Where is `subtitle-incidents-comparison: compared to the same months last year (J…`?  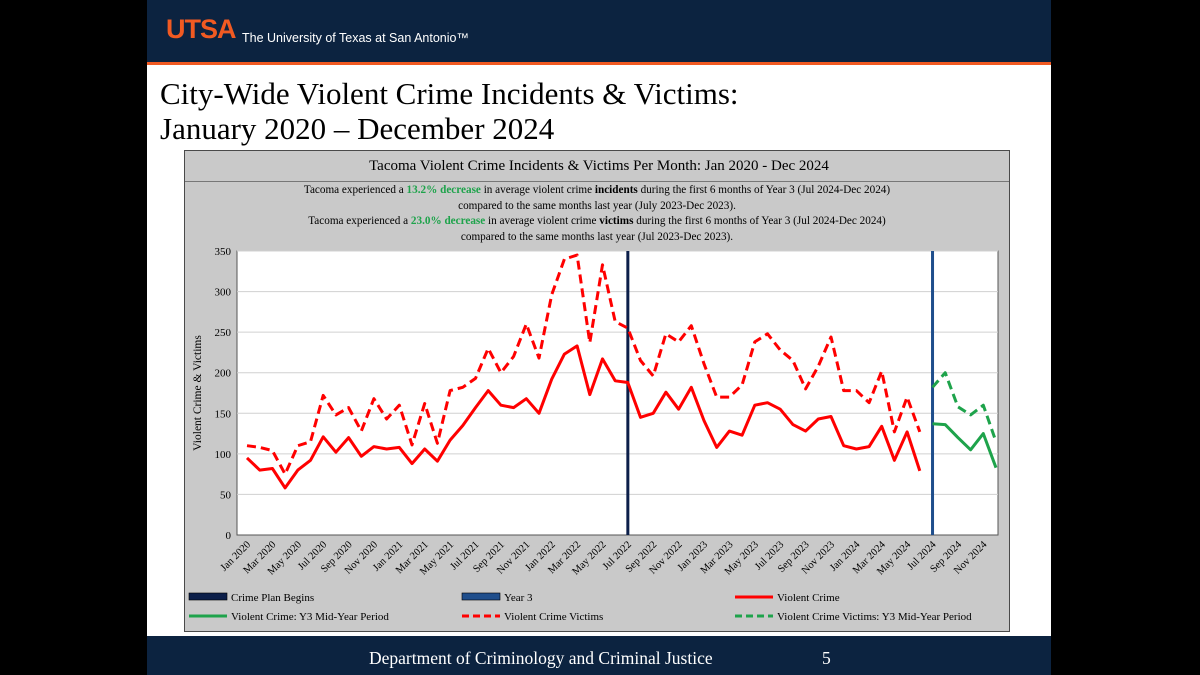
subtitle-incidents-comparison: compared to the same months last year (J… is located at coordinates (597, 205).